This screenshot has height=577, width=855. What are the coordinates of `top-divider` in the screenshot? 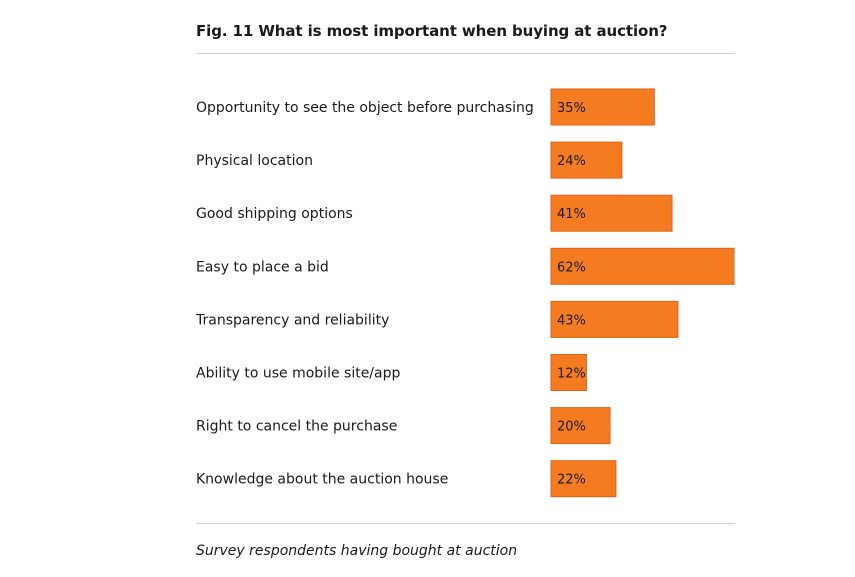 It's located at (465, 53).